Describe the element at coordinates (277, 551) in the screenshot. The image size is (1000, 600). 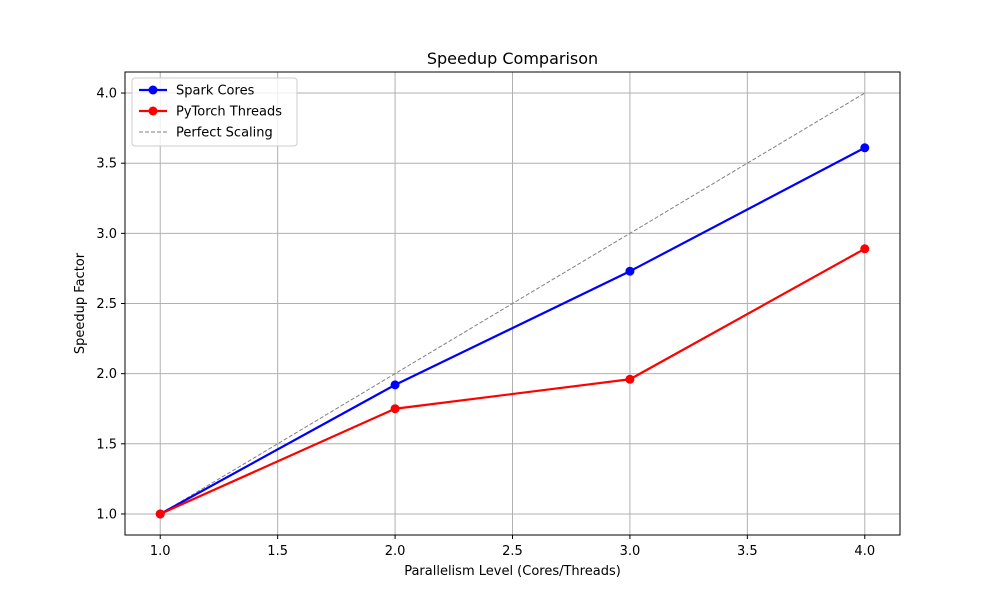
I see `x-tick-label: 1.5` at that location.